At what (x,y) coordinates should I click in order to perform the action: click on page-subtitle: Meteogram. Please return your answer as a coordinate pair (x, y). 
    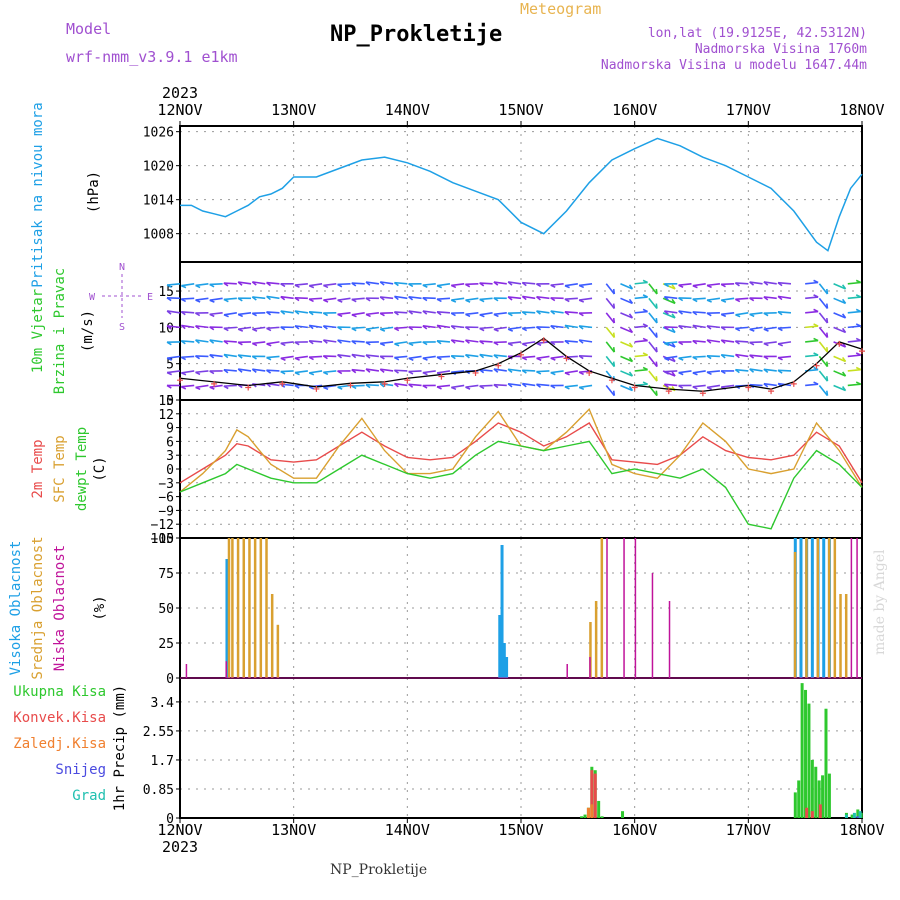
    Looking at the image, I should click on (561, 9).